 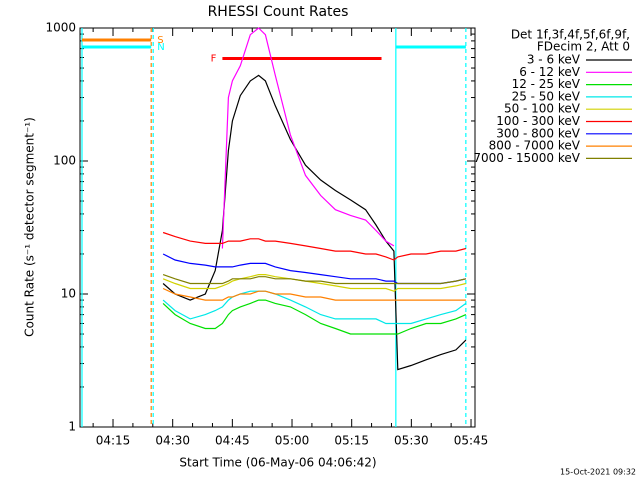 I want to click on legend-header: Det 1f,3f,4f,5f,6f,9f,, so click(x=570, y=35).